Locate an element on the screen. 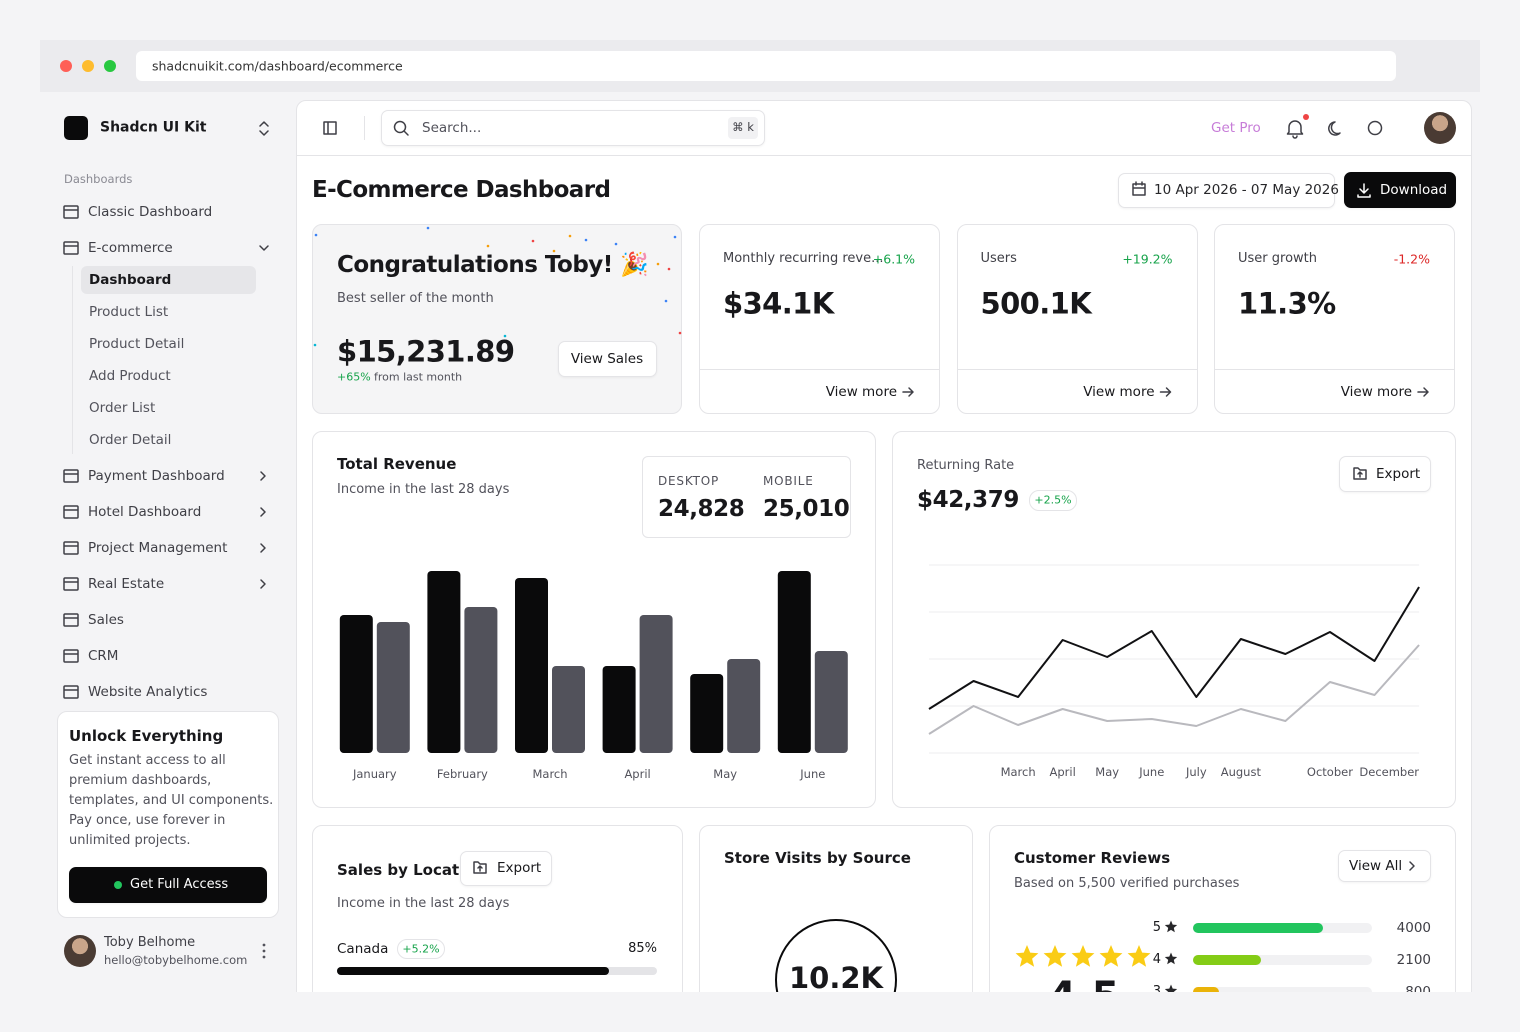 The height and width of the screenshot is (1032, 1520). toolbar-divider is located at coordinates (364, 128).